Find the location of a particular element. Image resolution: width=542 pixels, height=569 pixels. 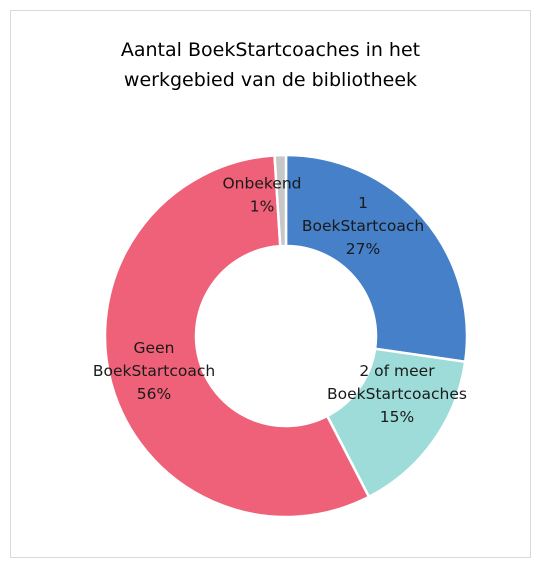

slice-label-0: 1 BoekStartcoach 27% is located at coordinates (363, 226).